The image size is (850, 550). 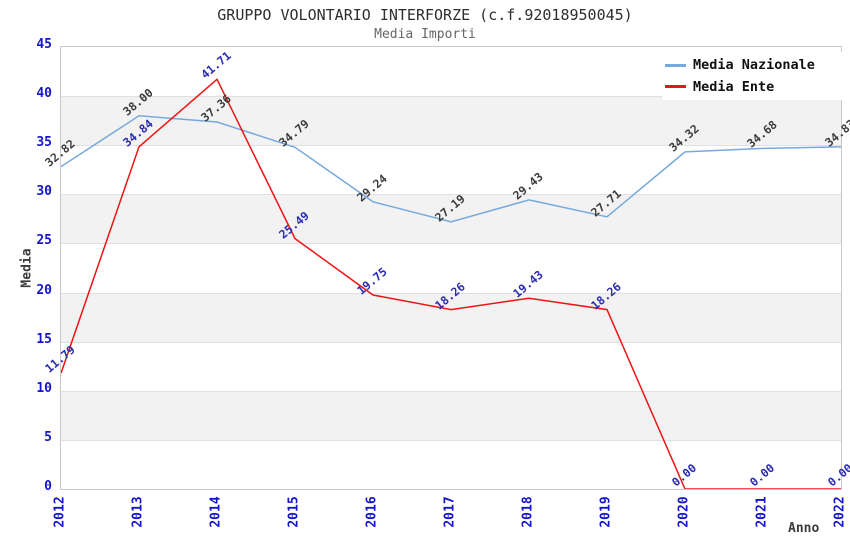 I want to click on x-tick-label: 2017, so click(x=450, y=512).